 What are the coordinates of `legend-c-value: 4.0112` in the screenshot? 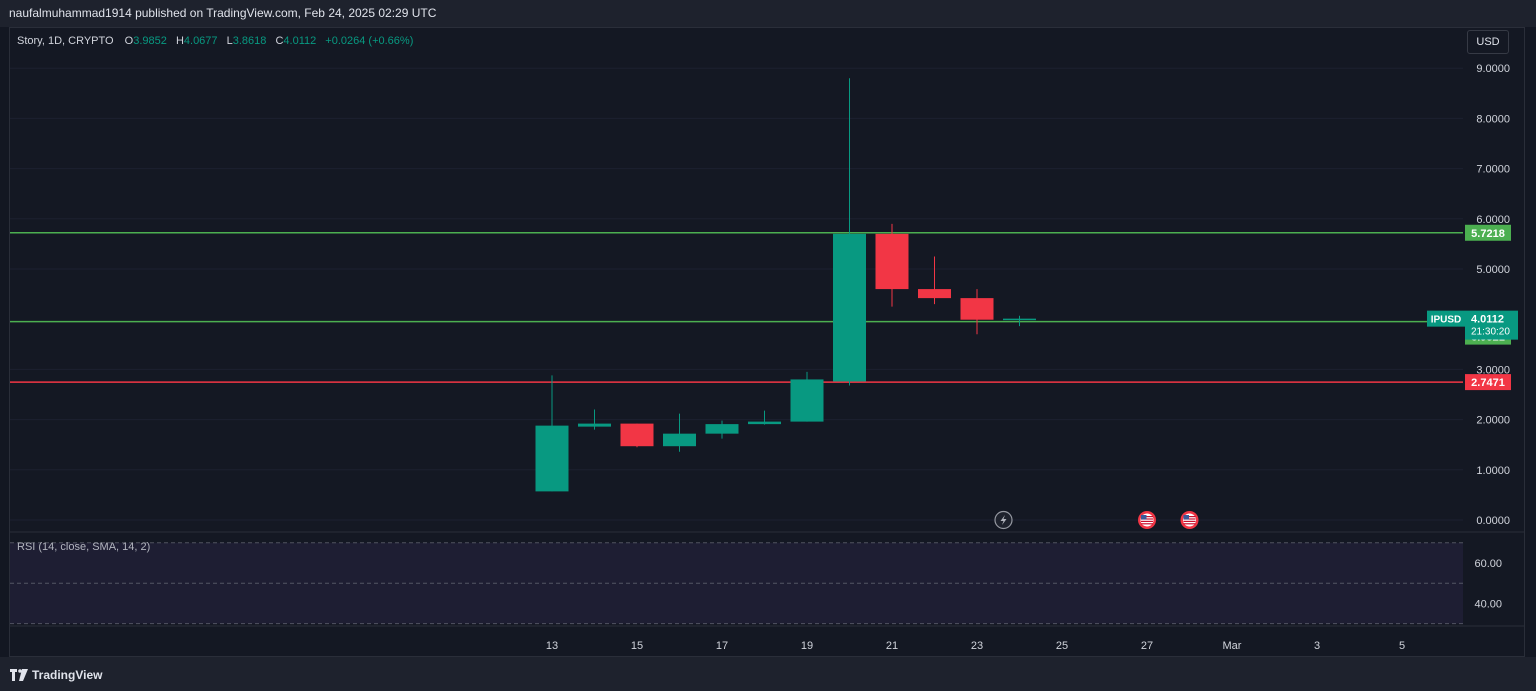 It's located at (299, 41).